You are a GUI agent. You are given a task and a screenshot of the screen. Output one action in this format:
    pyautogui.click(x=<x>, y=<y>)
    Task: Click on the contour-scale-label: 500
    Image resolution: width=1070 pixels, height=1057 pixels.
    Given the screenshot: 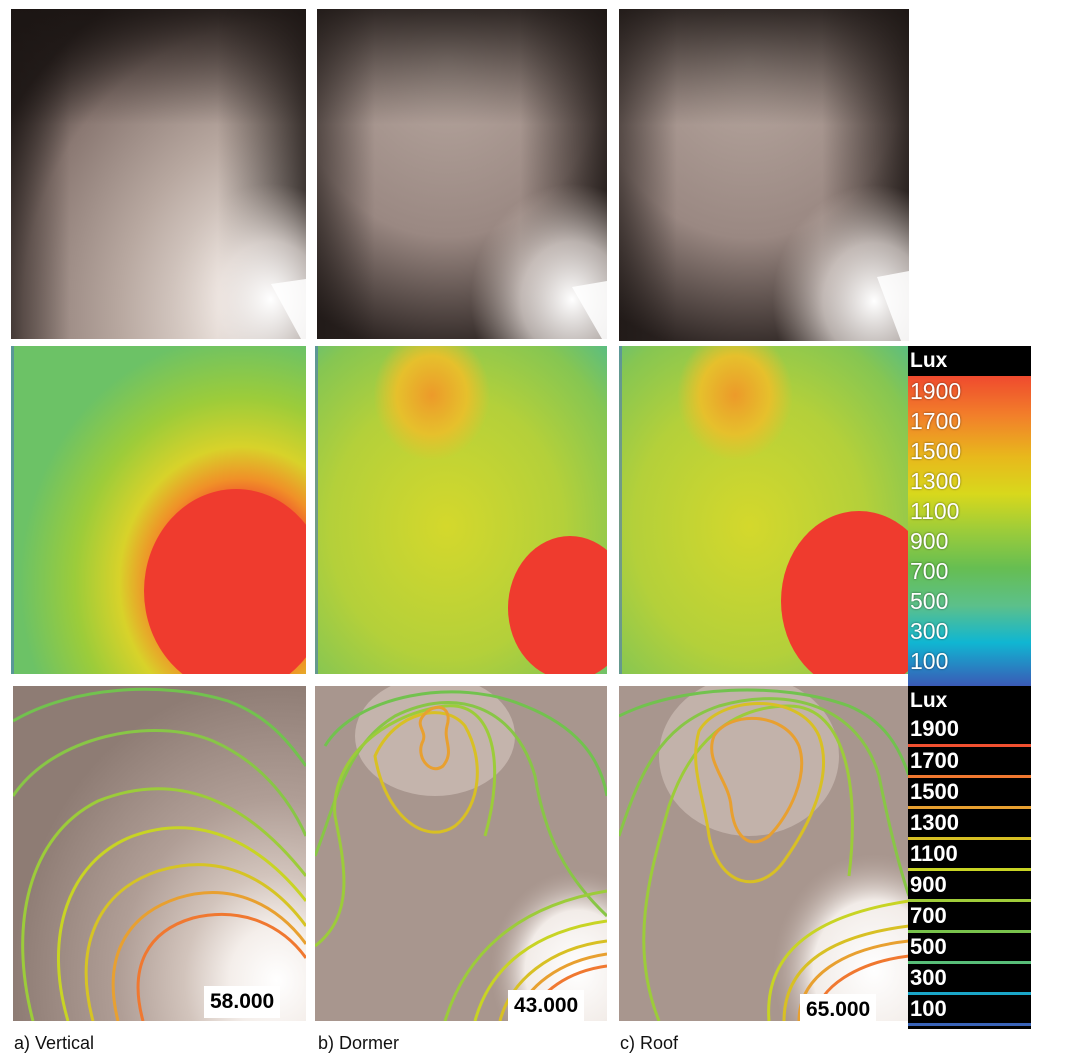 What is the action you would take?
    pyautogui.click(x=928, y=946)
    